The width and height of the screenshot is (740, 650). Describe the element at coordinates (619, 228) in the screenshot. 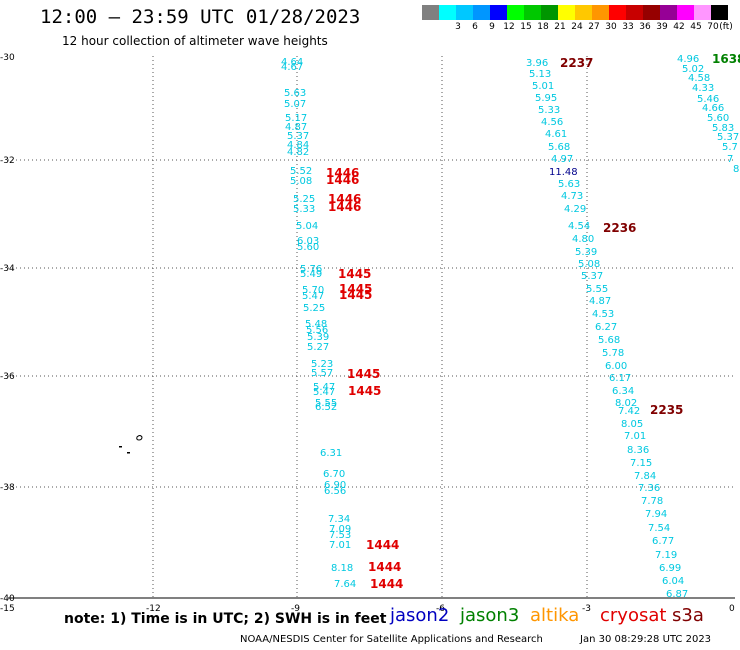

I see `time-label: 2236` at that location.